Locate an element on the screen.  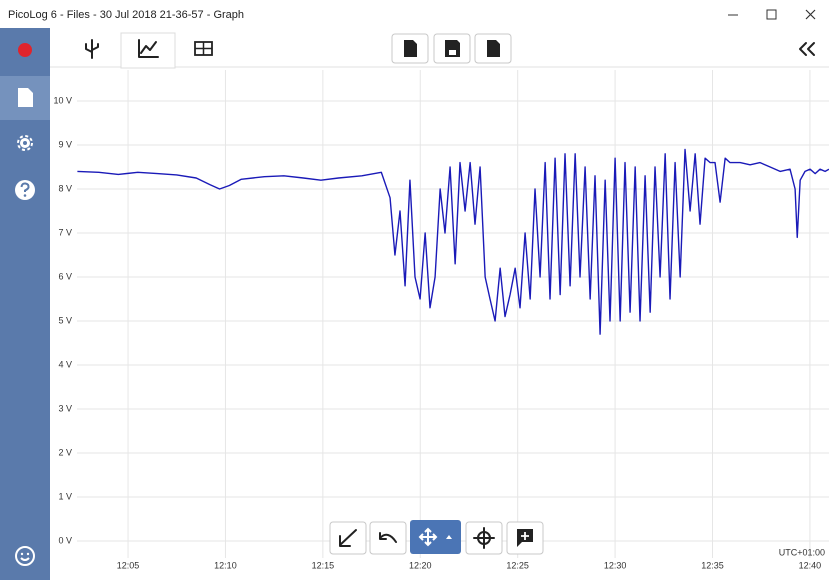
x-tick-label: 12:05 is located at coordinates (128, 565).